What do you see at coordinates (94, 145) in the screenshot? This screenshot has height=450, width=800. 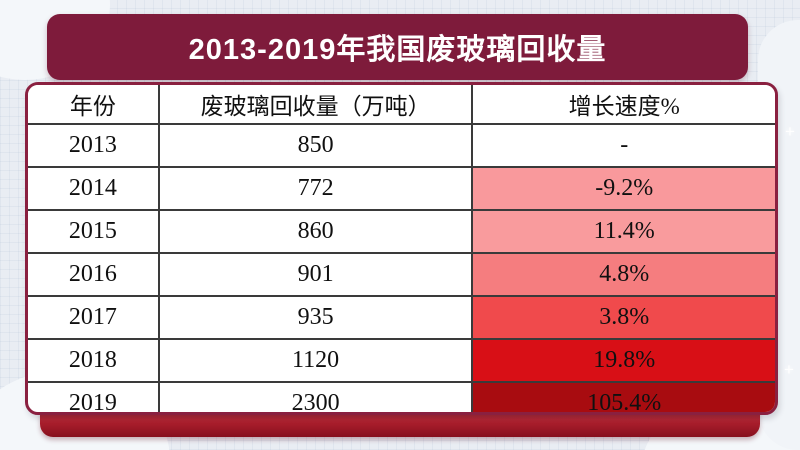 I see `cell-year: 2013` at bounding box center [94, 145].